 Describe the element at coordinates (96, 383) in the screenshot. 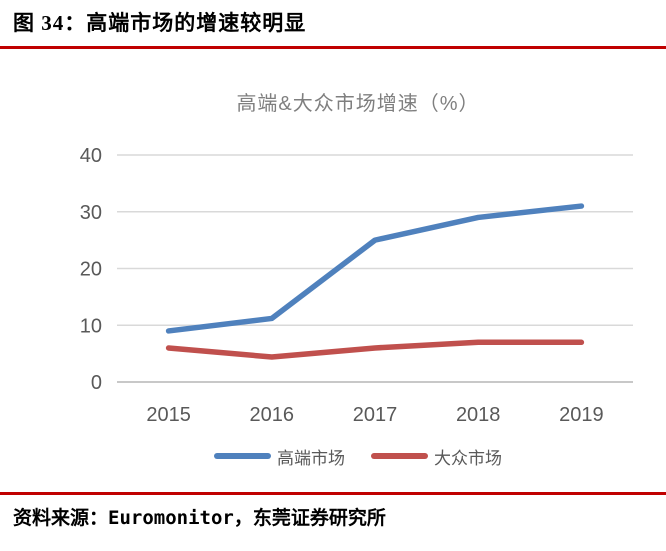

I see `y-tick-label: 0` at that location.